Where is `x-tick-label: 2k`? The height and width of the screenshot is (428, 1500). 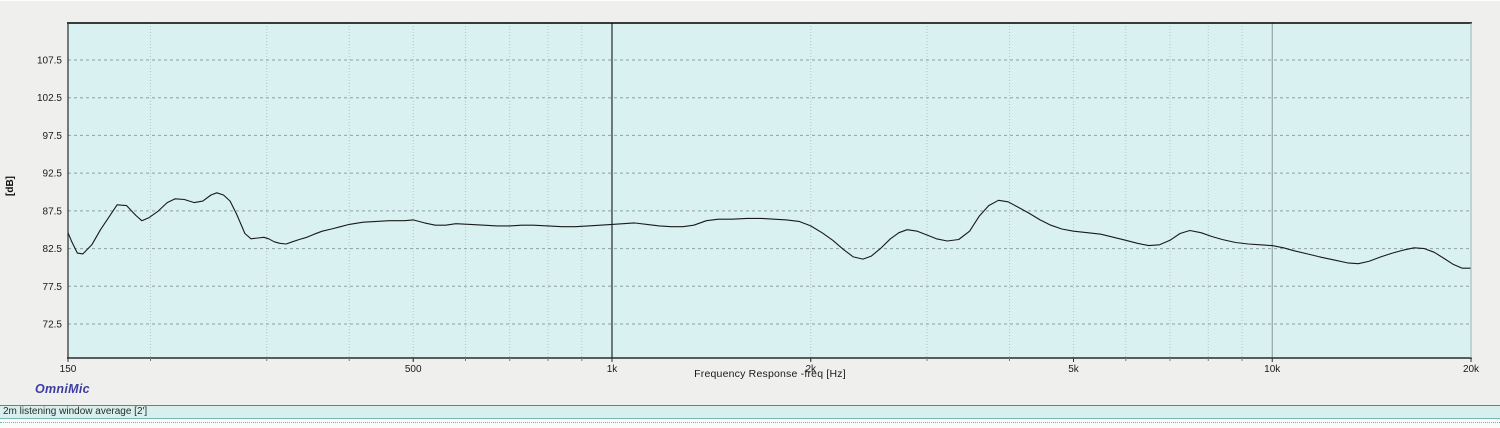
x-tick-label: 2k is located at coordinates (811, 369).